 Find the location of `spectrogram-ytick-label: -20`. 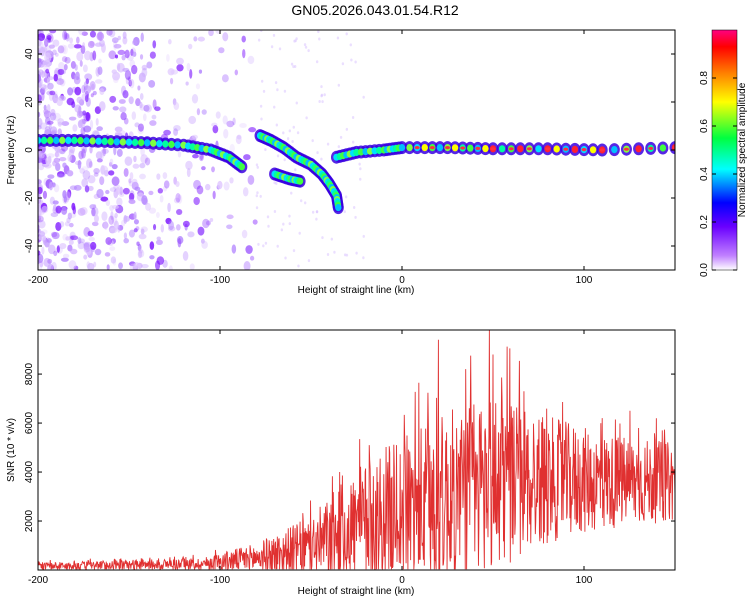

spectrogram-ytick-label: -20 is located at coordinates (29, 197).